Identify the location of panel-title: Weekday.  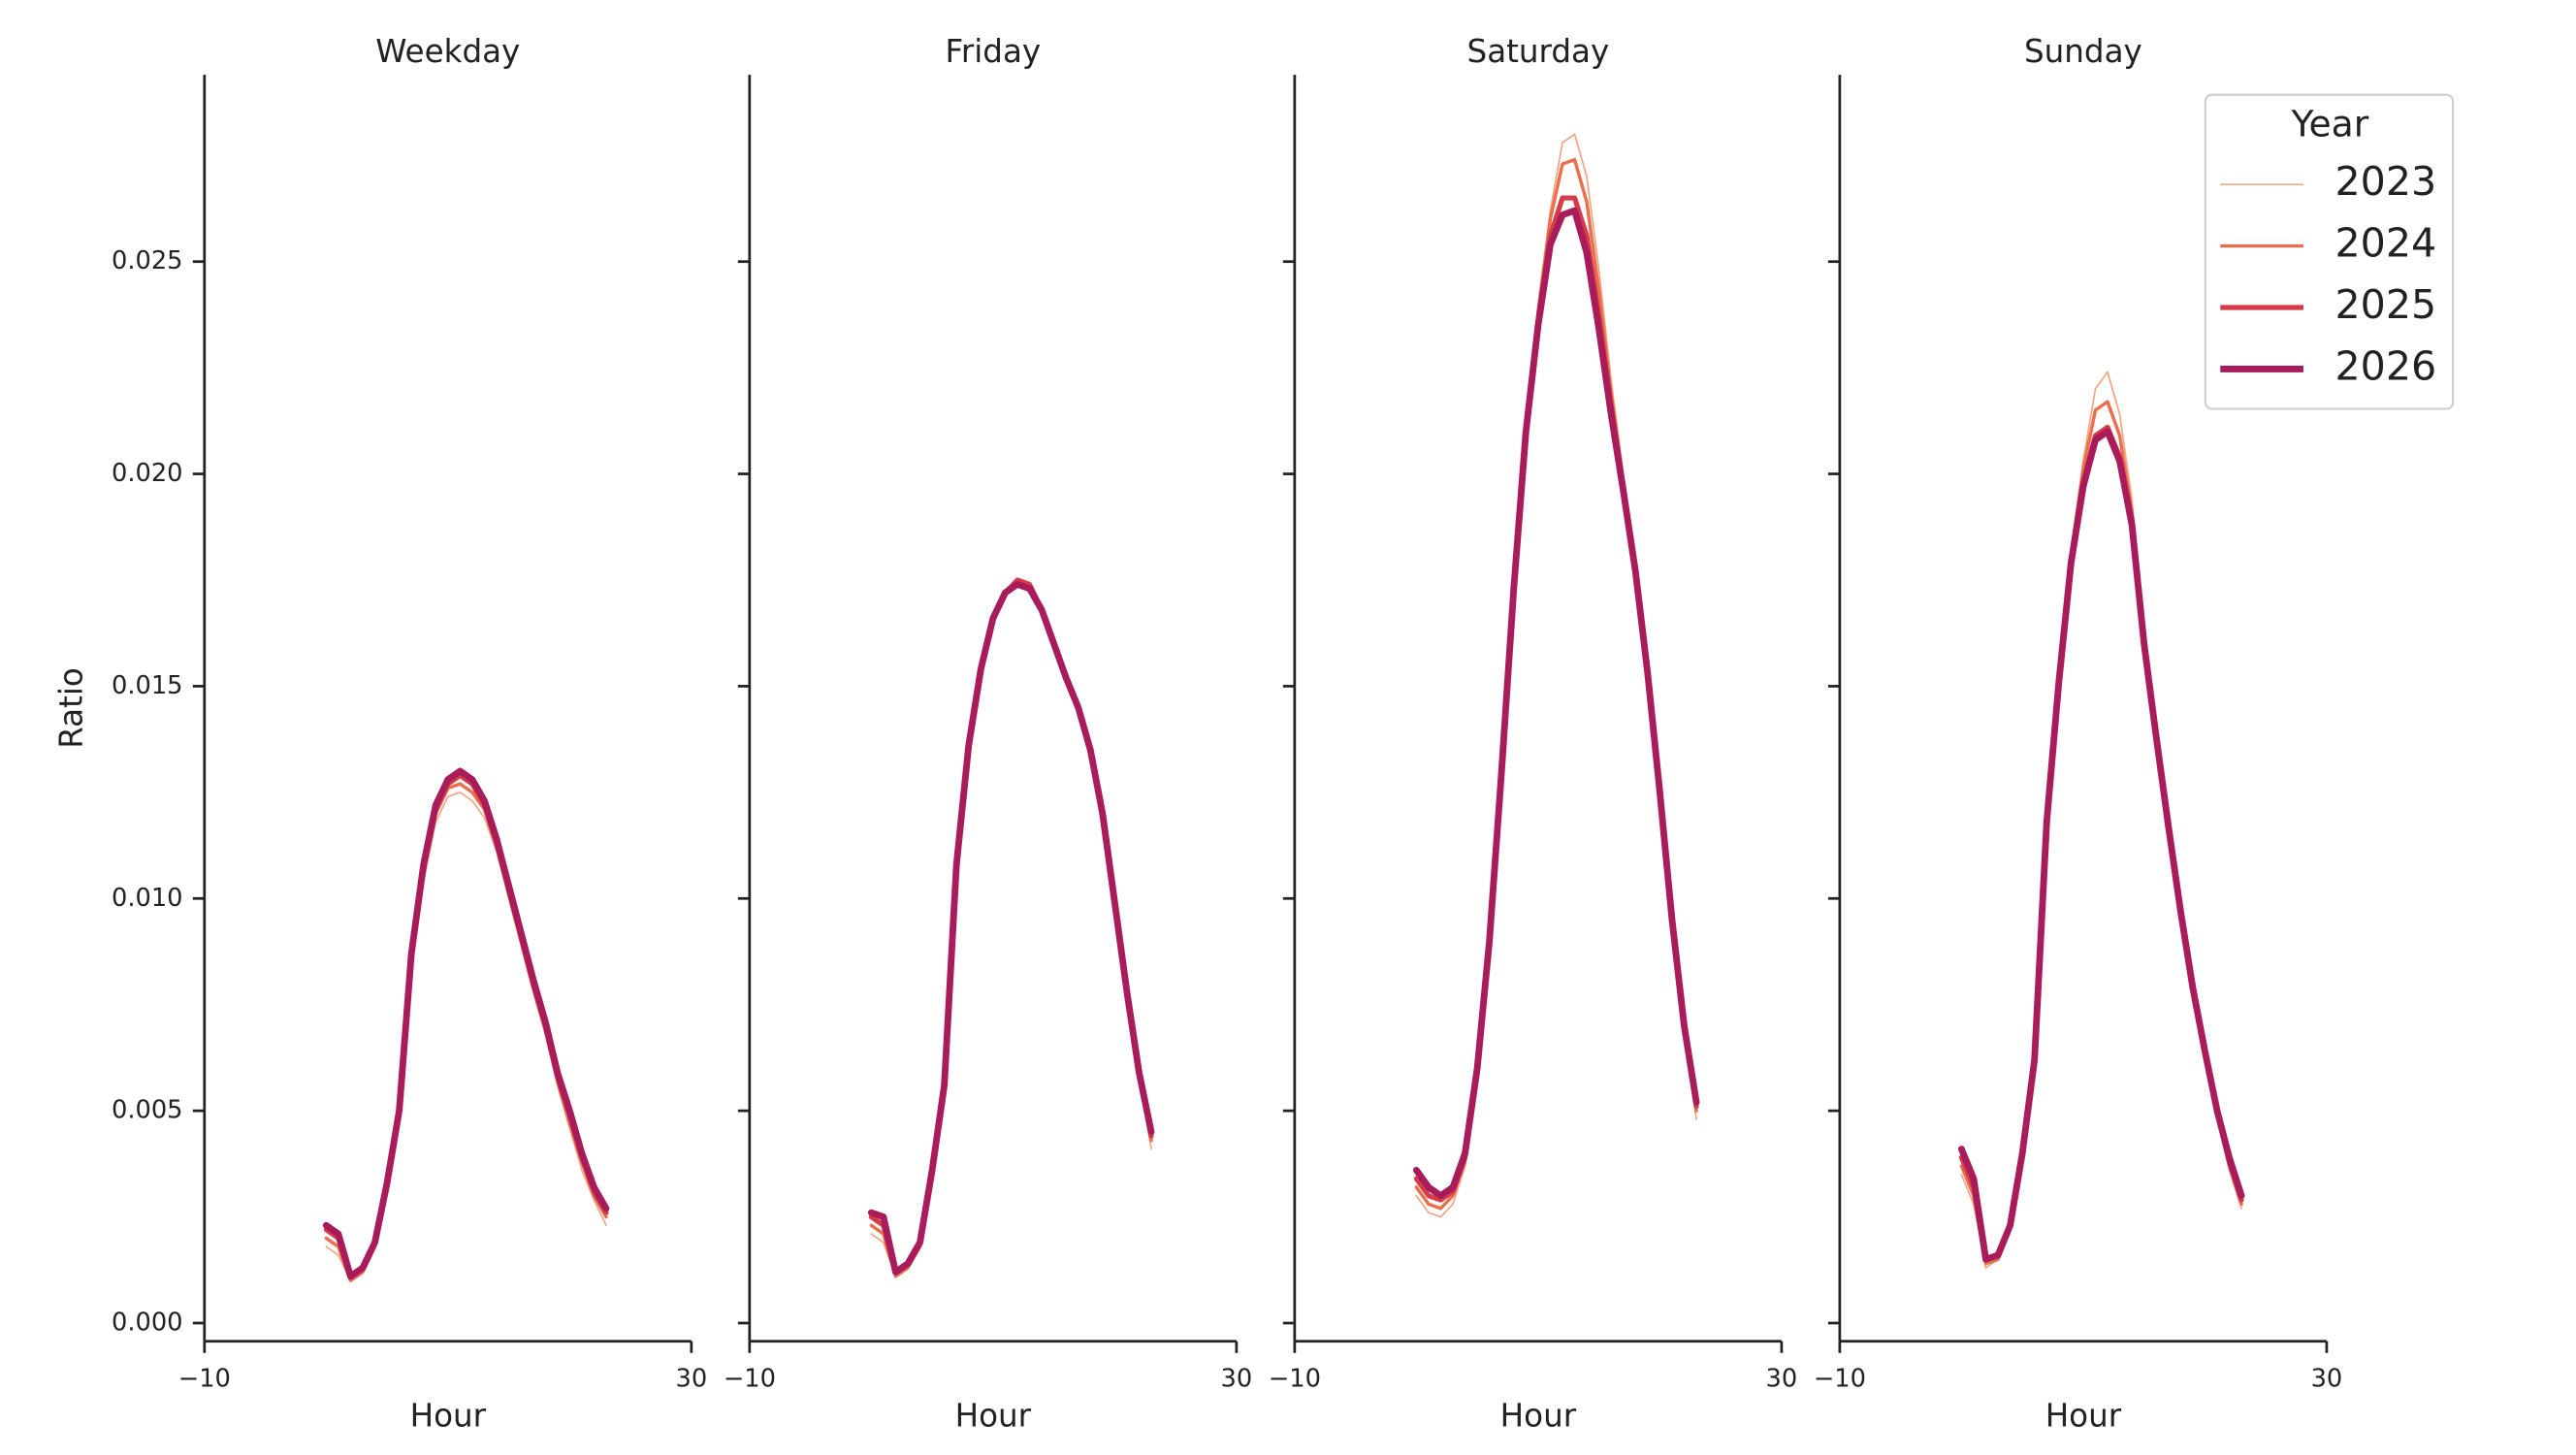
(447, 51).